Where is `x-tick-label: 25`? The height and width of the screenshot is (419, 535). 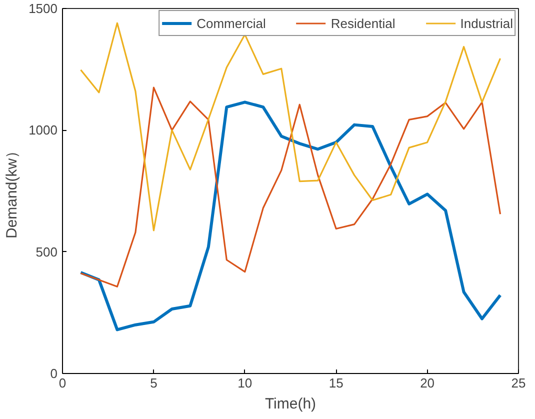 x-tick-label: 25 is located at coordinates (518, 383).